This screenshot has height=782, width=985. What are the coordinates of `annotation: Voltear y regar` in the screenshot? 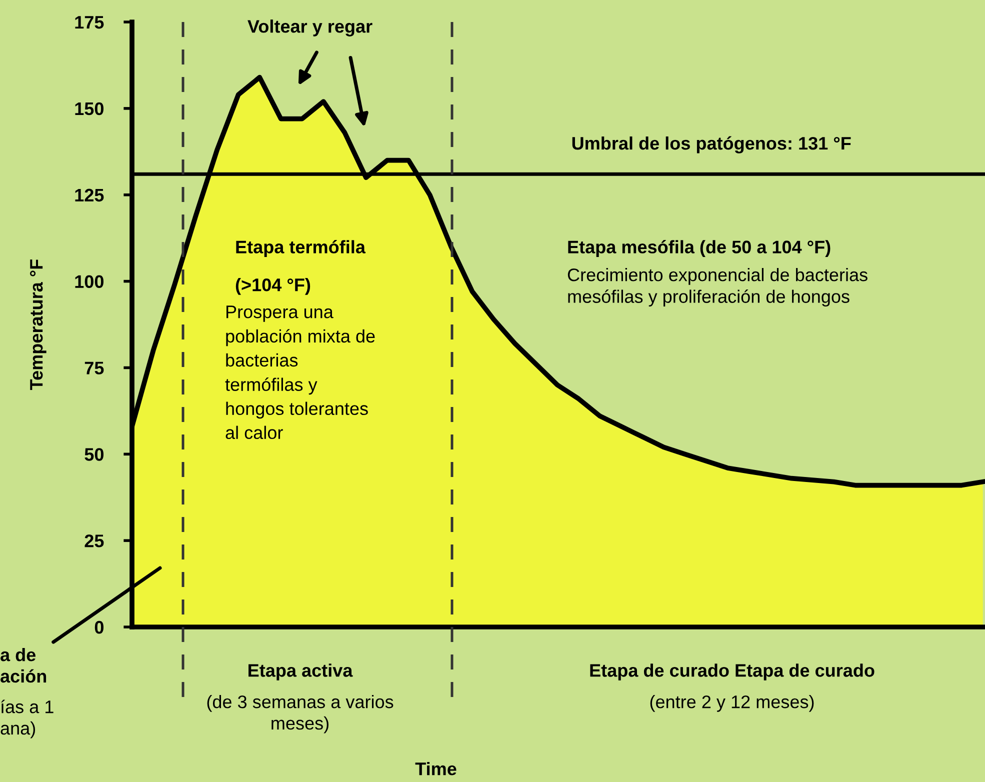 It's located at (310, 28).